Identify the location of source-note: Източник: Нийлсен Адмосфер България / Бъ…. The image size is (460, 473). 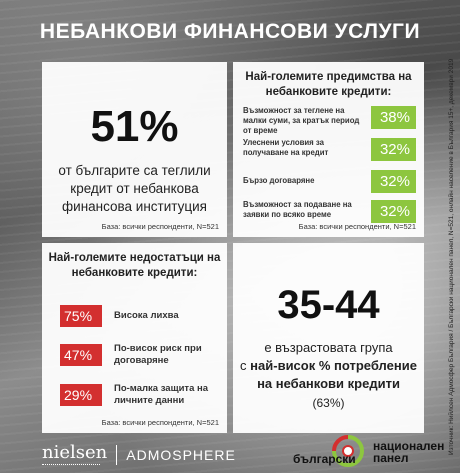
(451, 256).